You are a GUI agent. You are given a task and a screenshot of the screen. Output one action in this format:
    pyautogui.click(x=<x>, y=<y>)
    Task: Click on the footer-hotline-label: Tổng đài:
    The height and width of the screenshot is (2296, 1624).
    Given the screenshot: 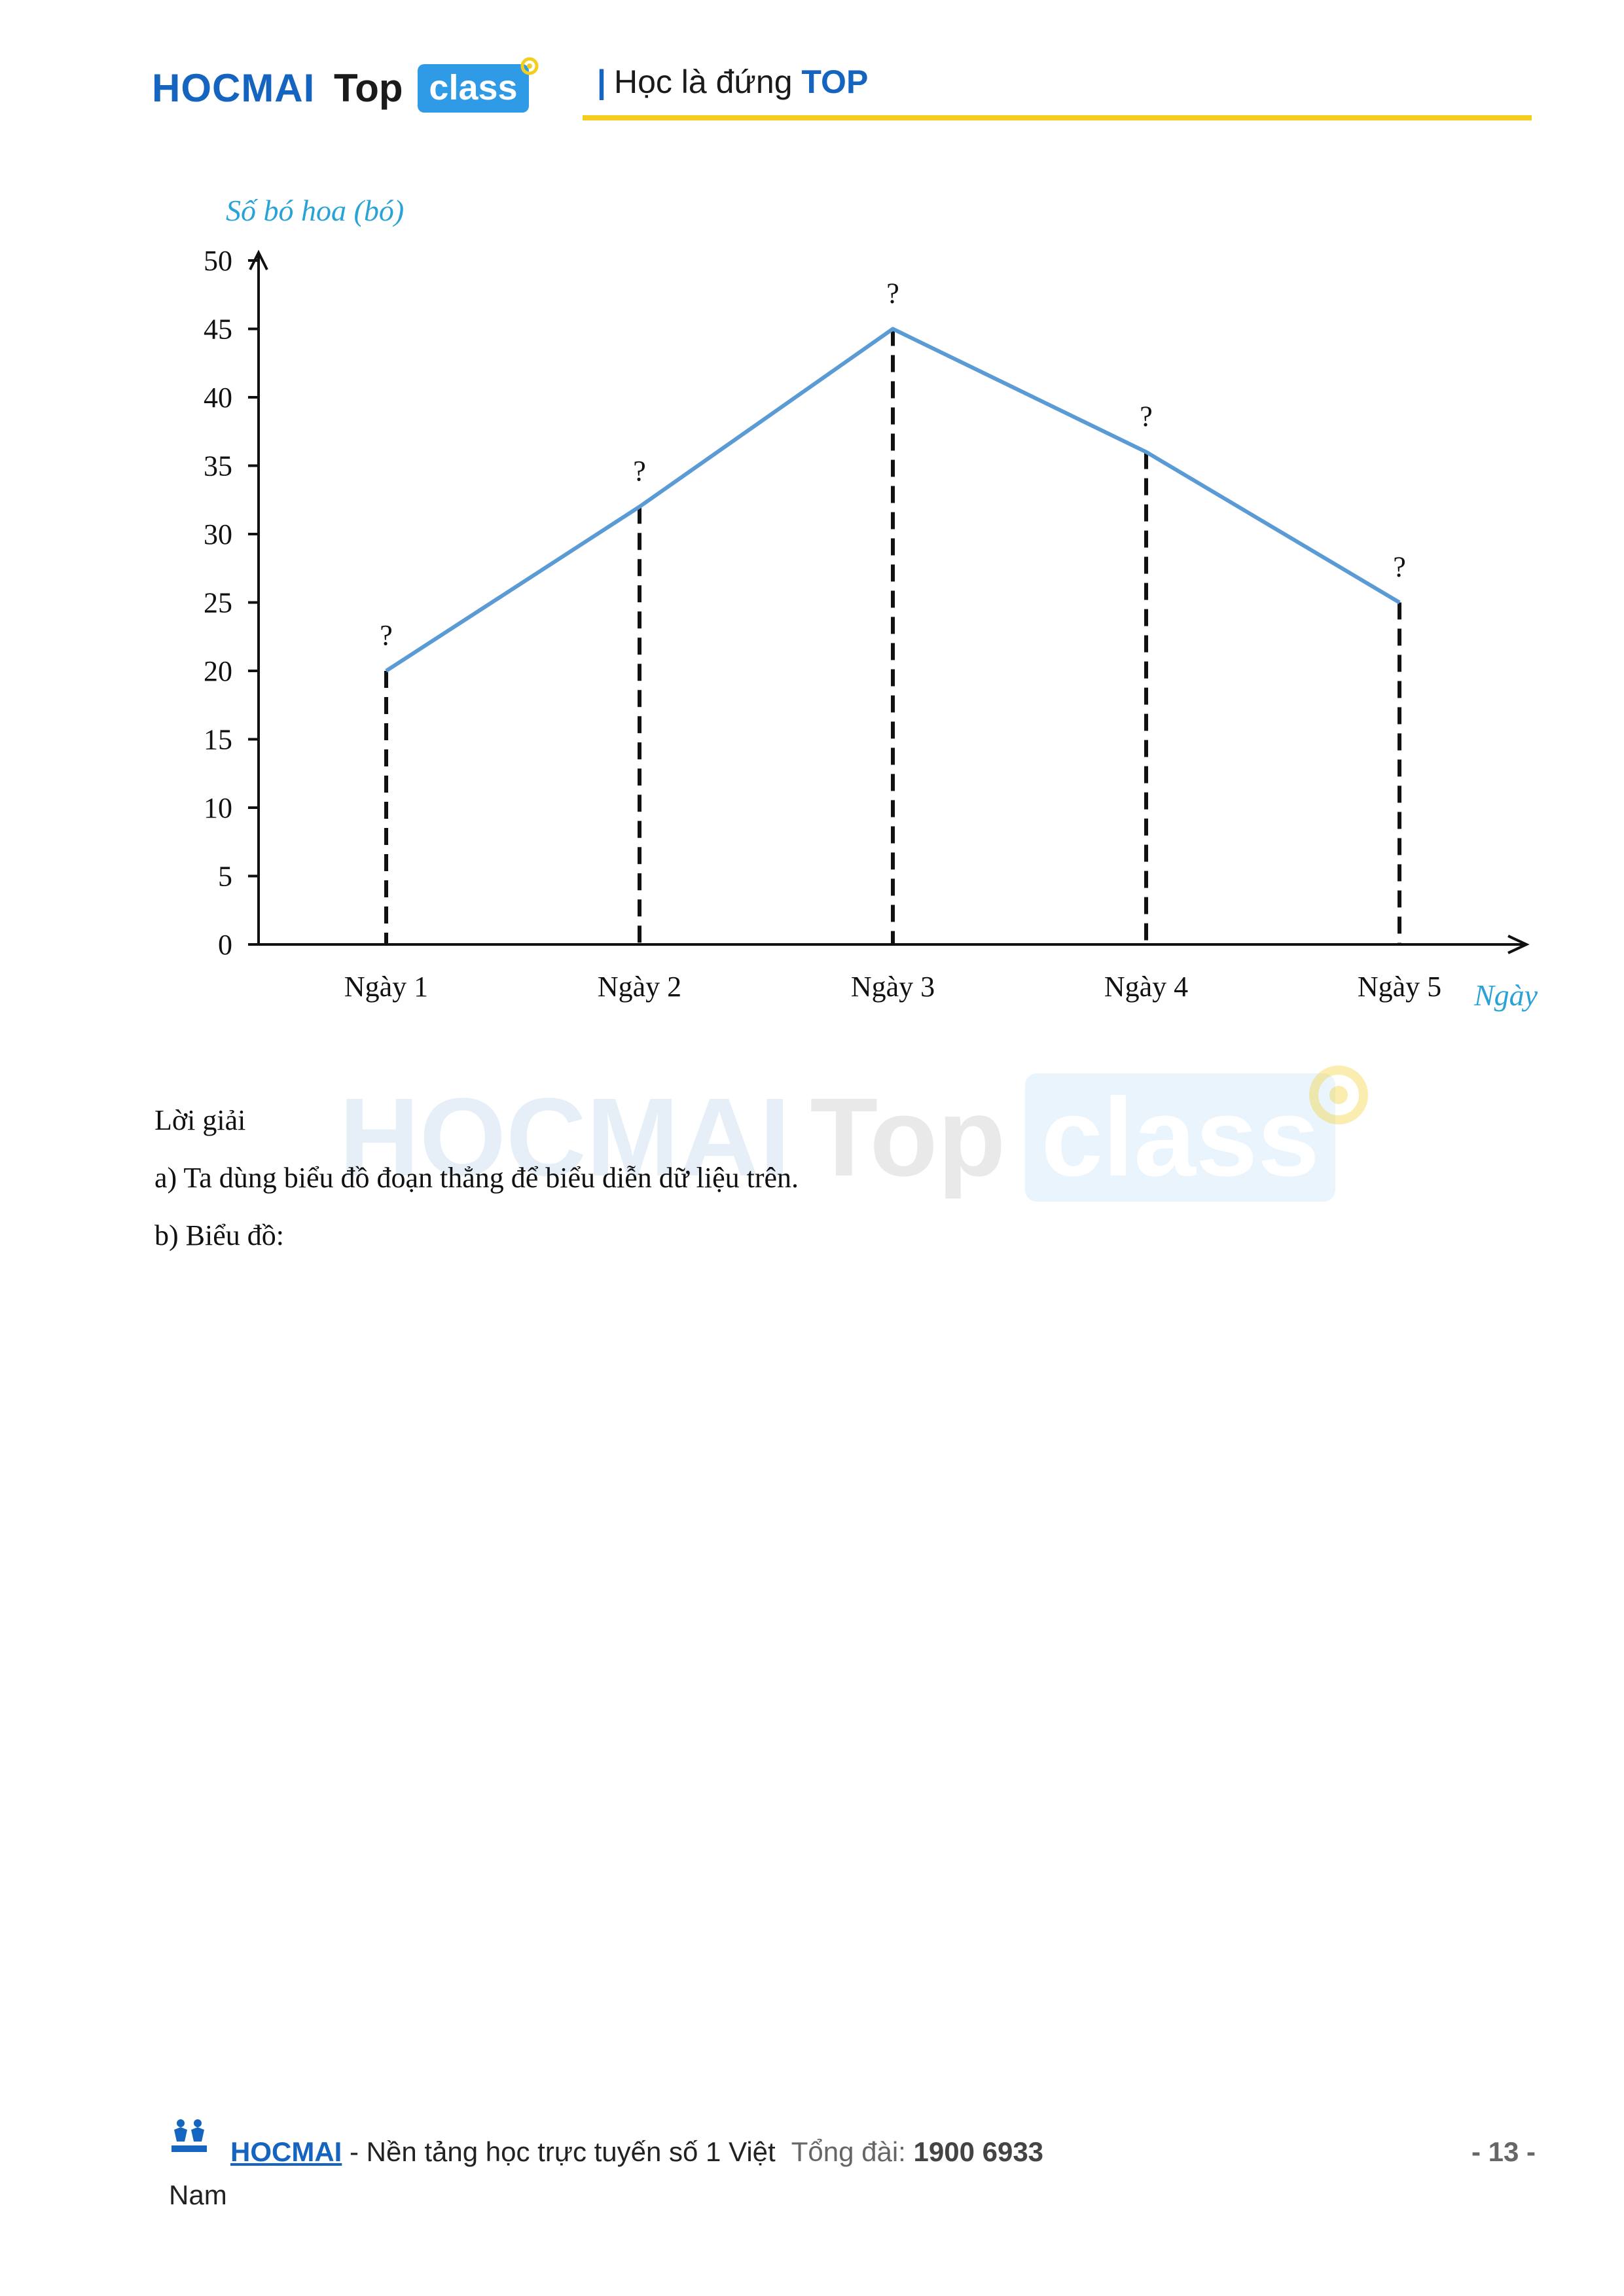 What is the action you would take?
    pyautogui.click(x=848, y=2151)
    